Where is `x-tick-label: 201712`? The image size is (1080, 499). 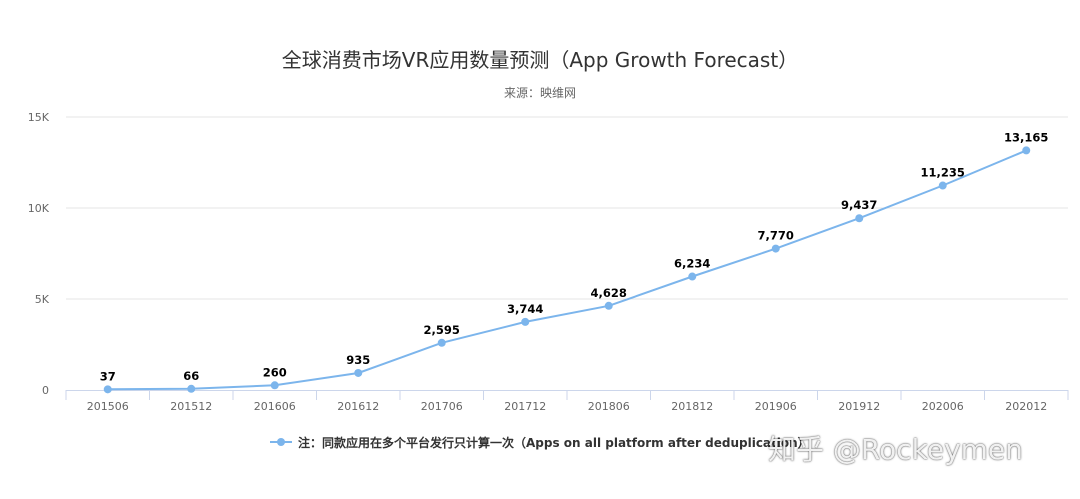
x-tick-label: 201712 is located at coordinates (525, 406).